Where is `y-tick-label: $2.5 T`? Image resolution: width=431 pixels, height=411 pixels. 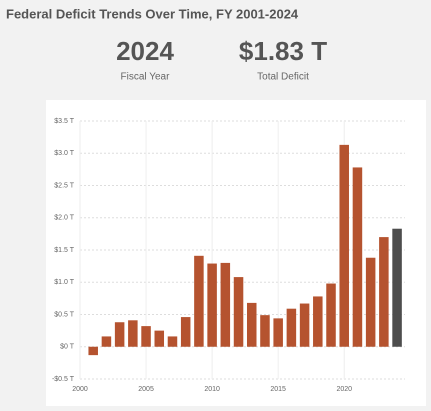 y-tick-label: $2.5 T is located at coordinates (64, 185).